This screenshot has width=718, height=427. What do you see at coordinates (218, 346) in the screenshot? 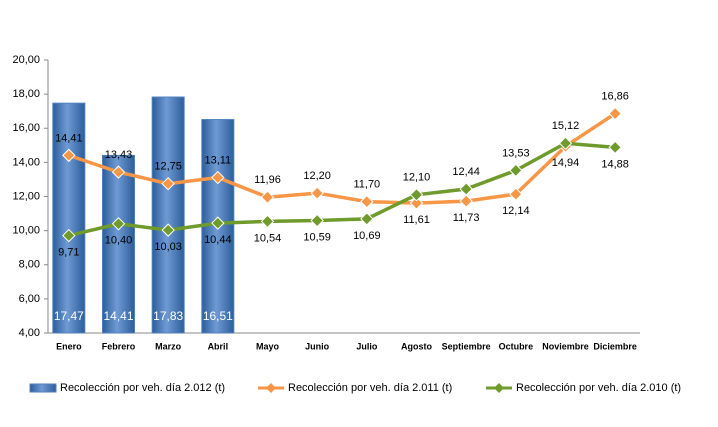
I see `x-tick-label: Abril` at bounding box center [218, 346].